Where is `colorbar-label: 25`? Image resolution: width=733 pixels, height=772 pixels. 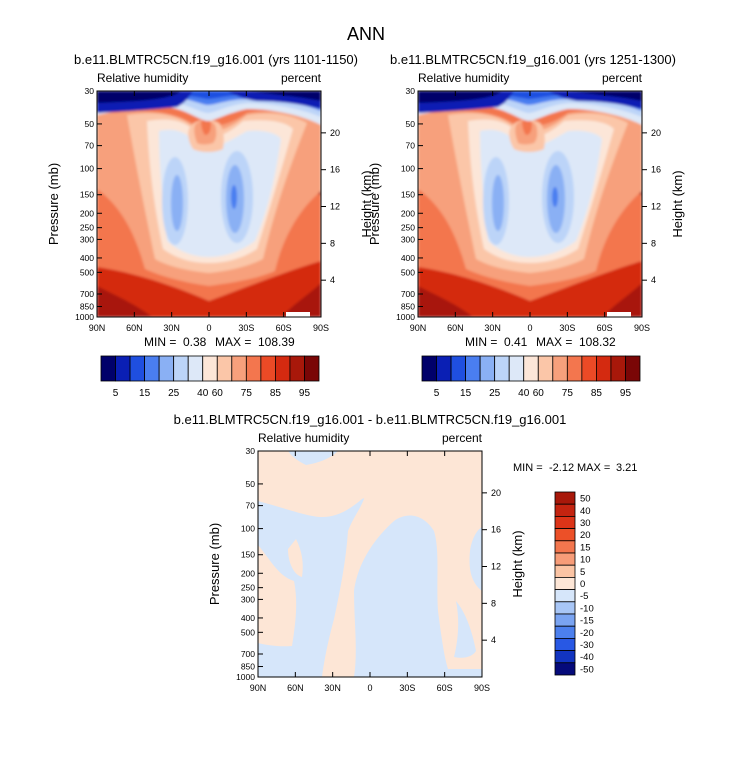
colorbar-label: 25 is located at coordinates (174, 393).